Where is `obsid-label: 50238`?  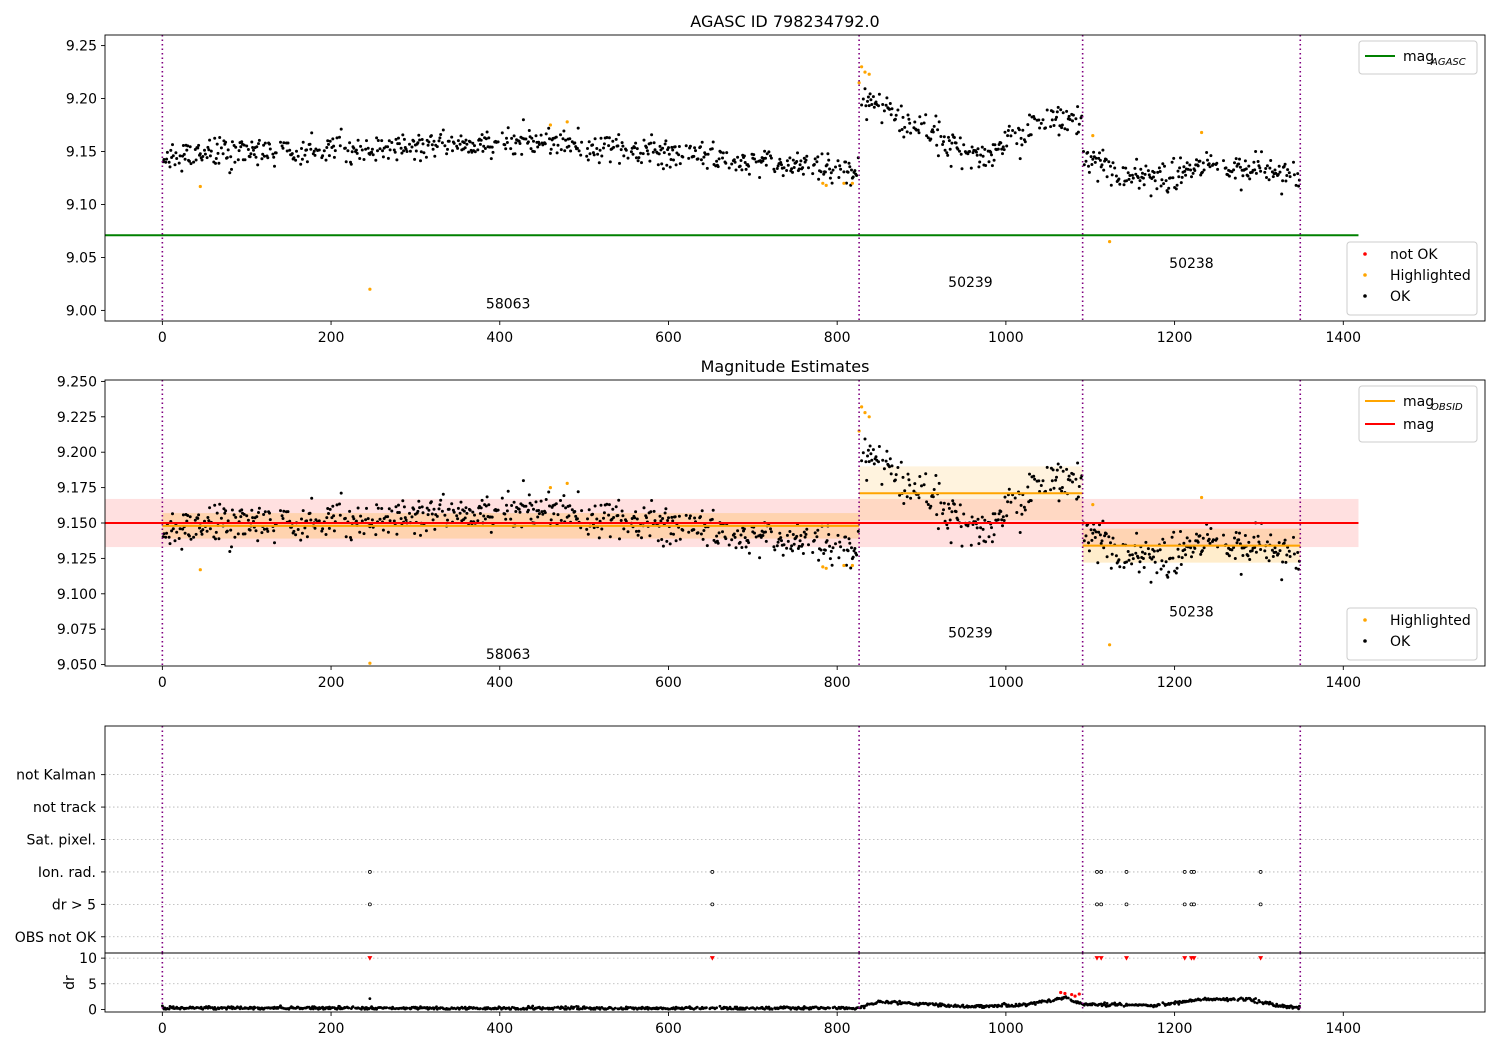
obsid-label: 50238 is located at coordinates (1191, 612).